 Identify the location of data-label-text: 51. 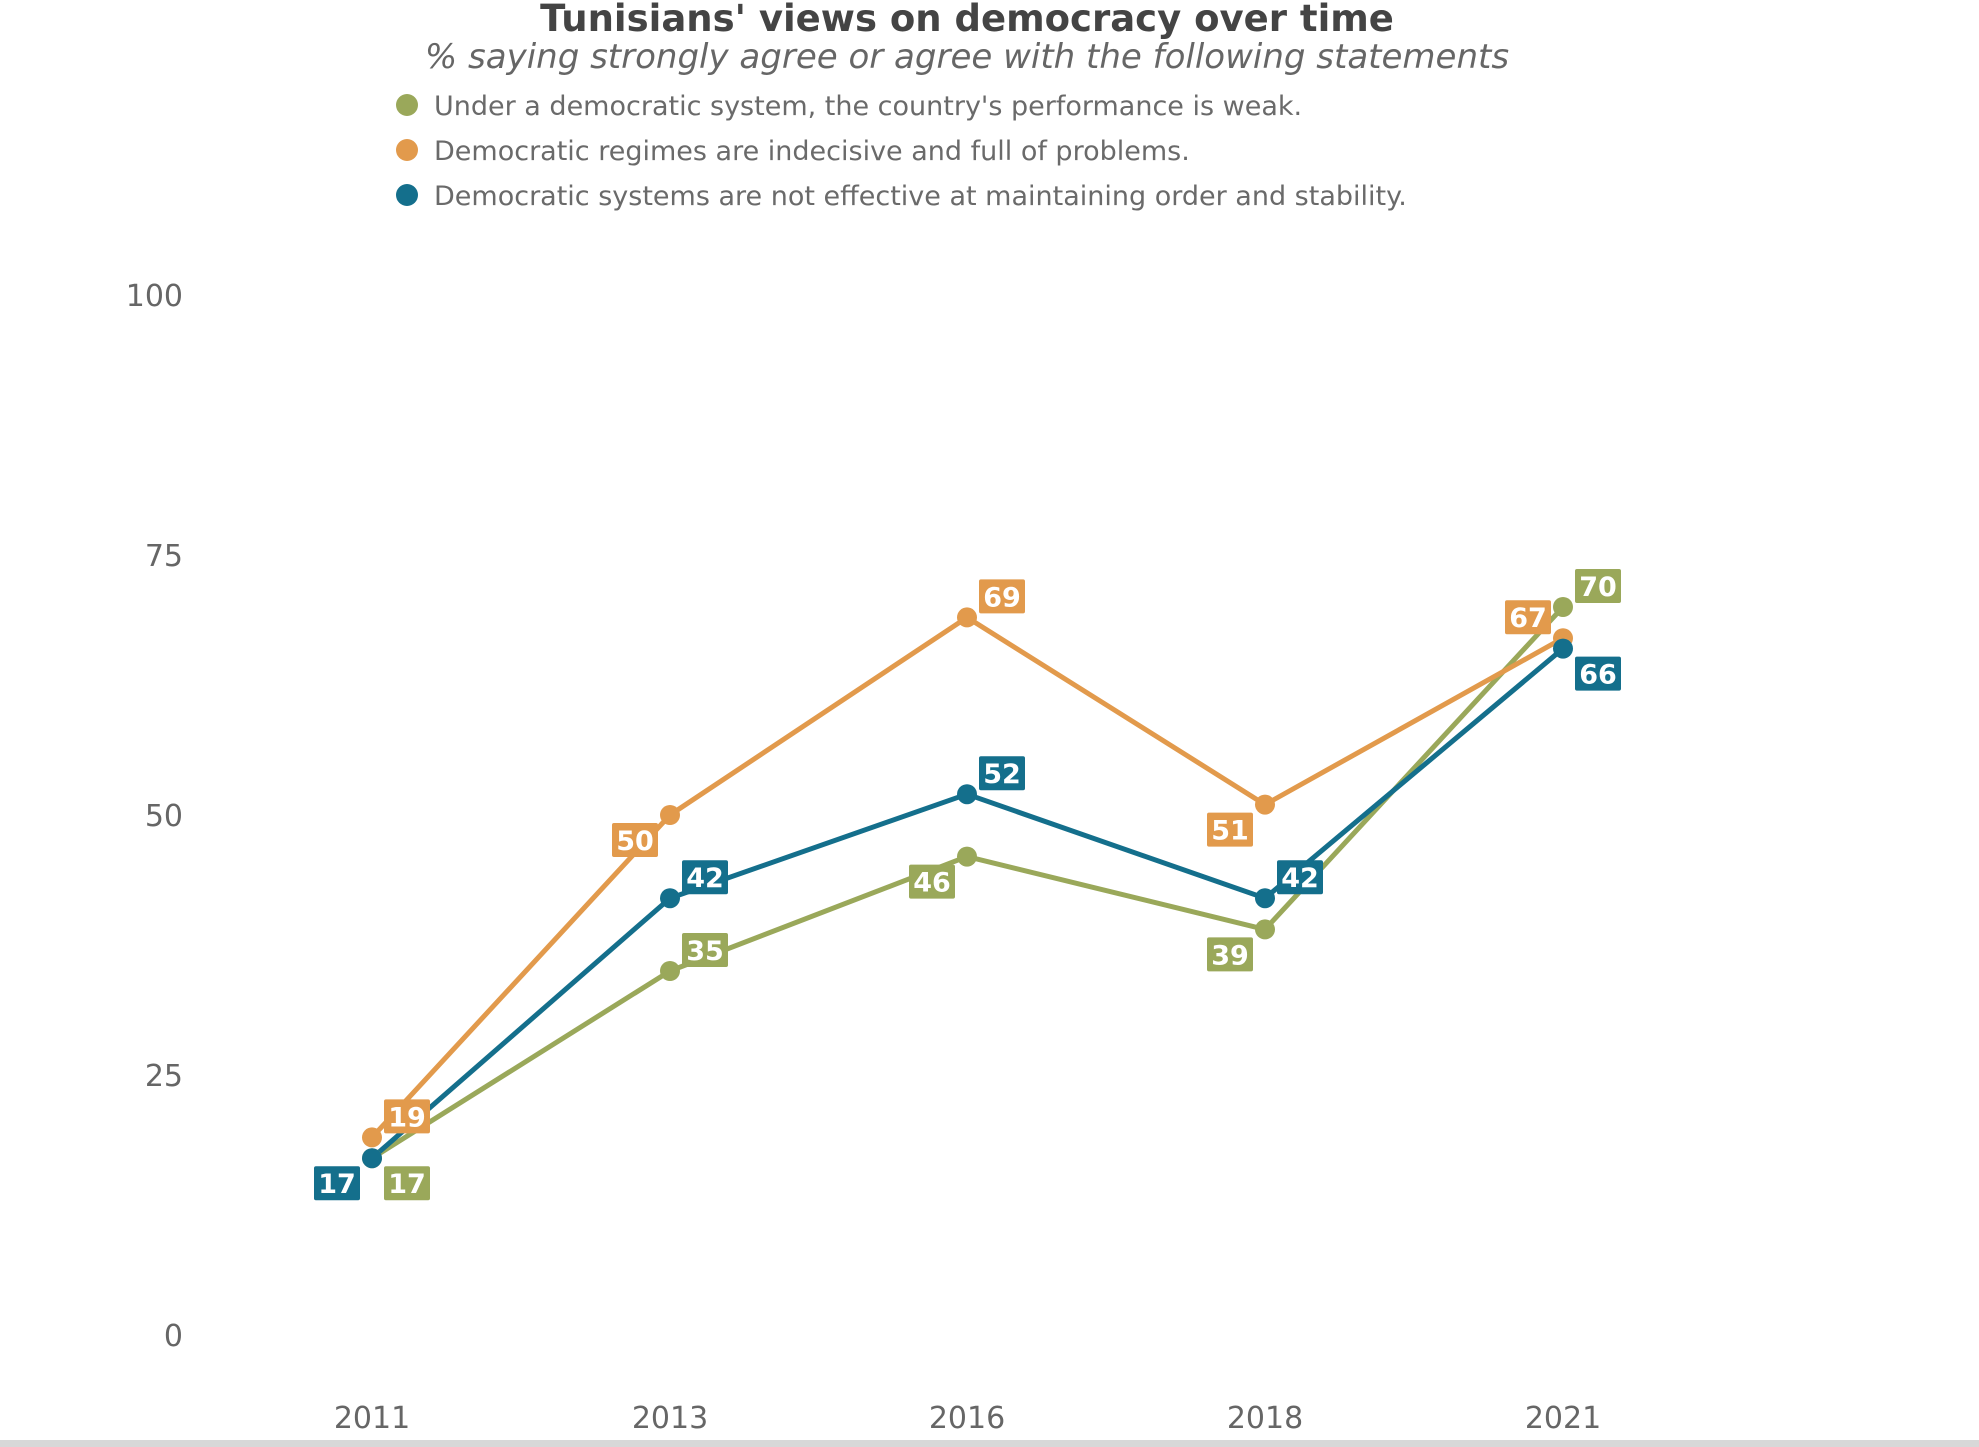
(1230, 831).